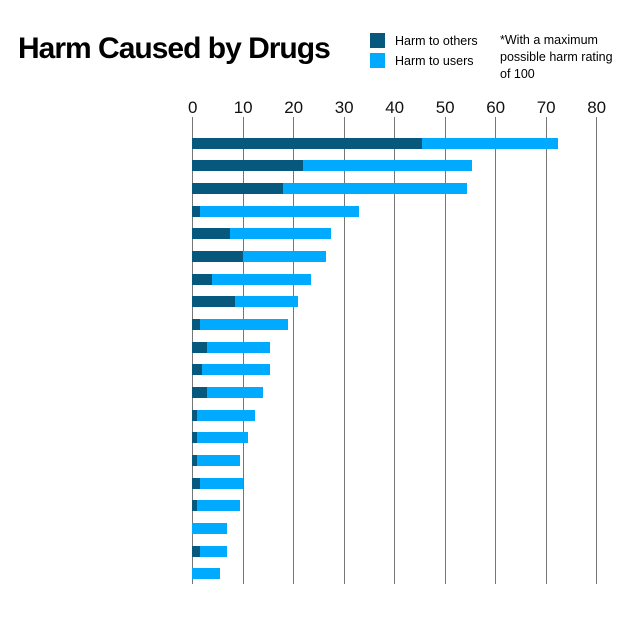  I want to click on x-tick-label-10: 10, so click(243, 107).